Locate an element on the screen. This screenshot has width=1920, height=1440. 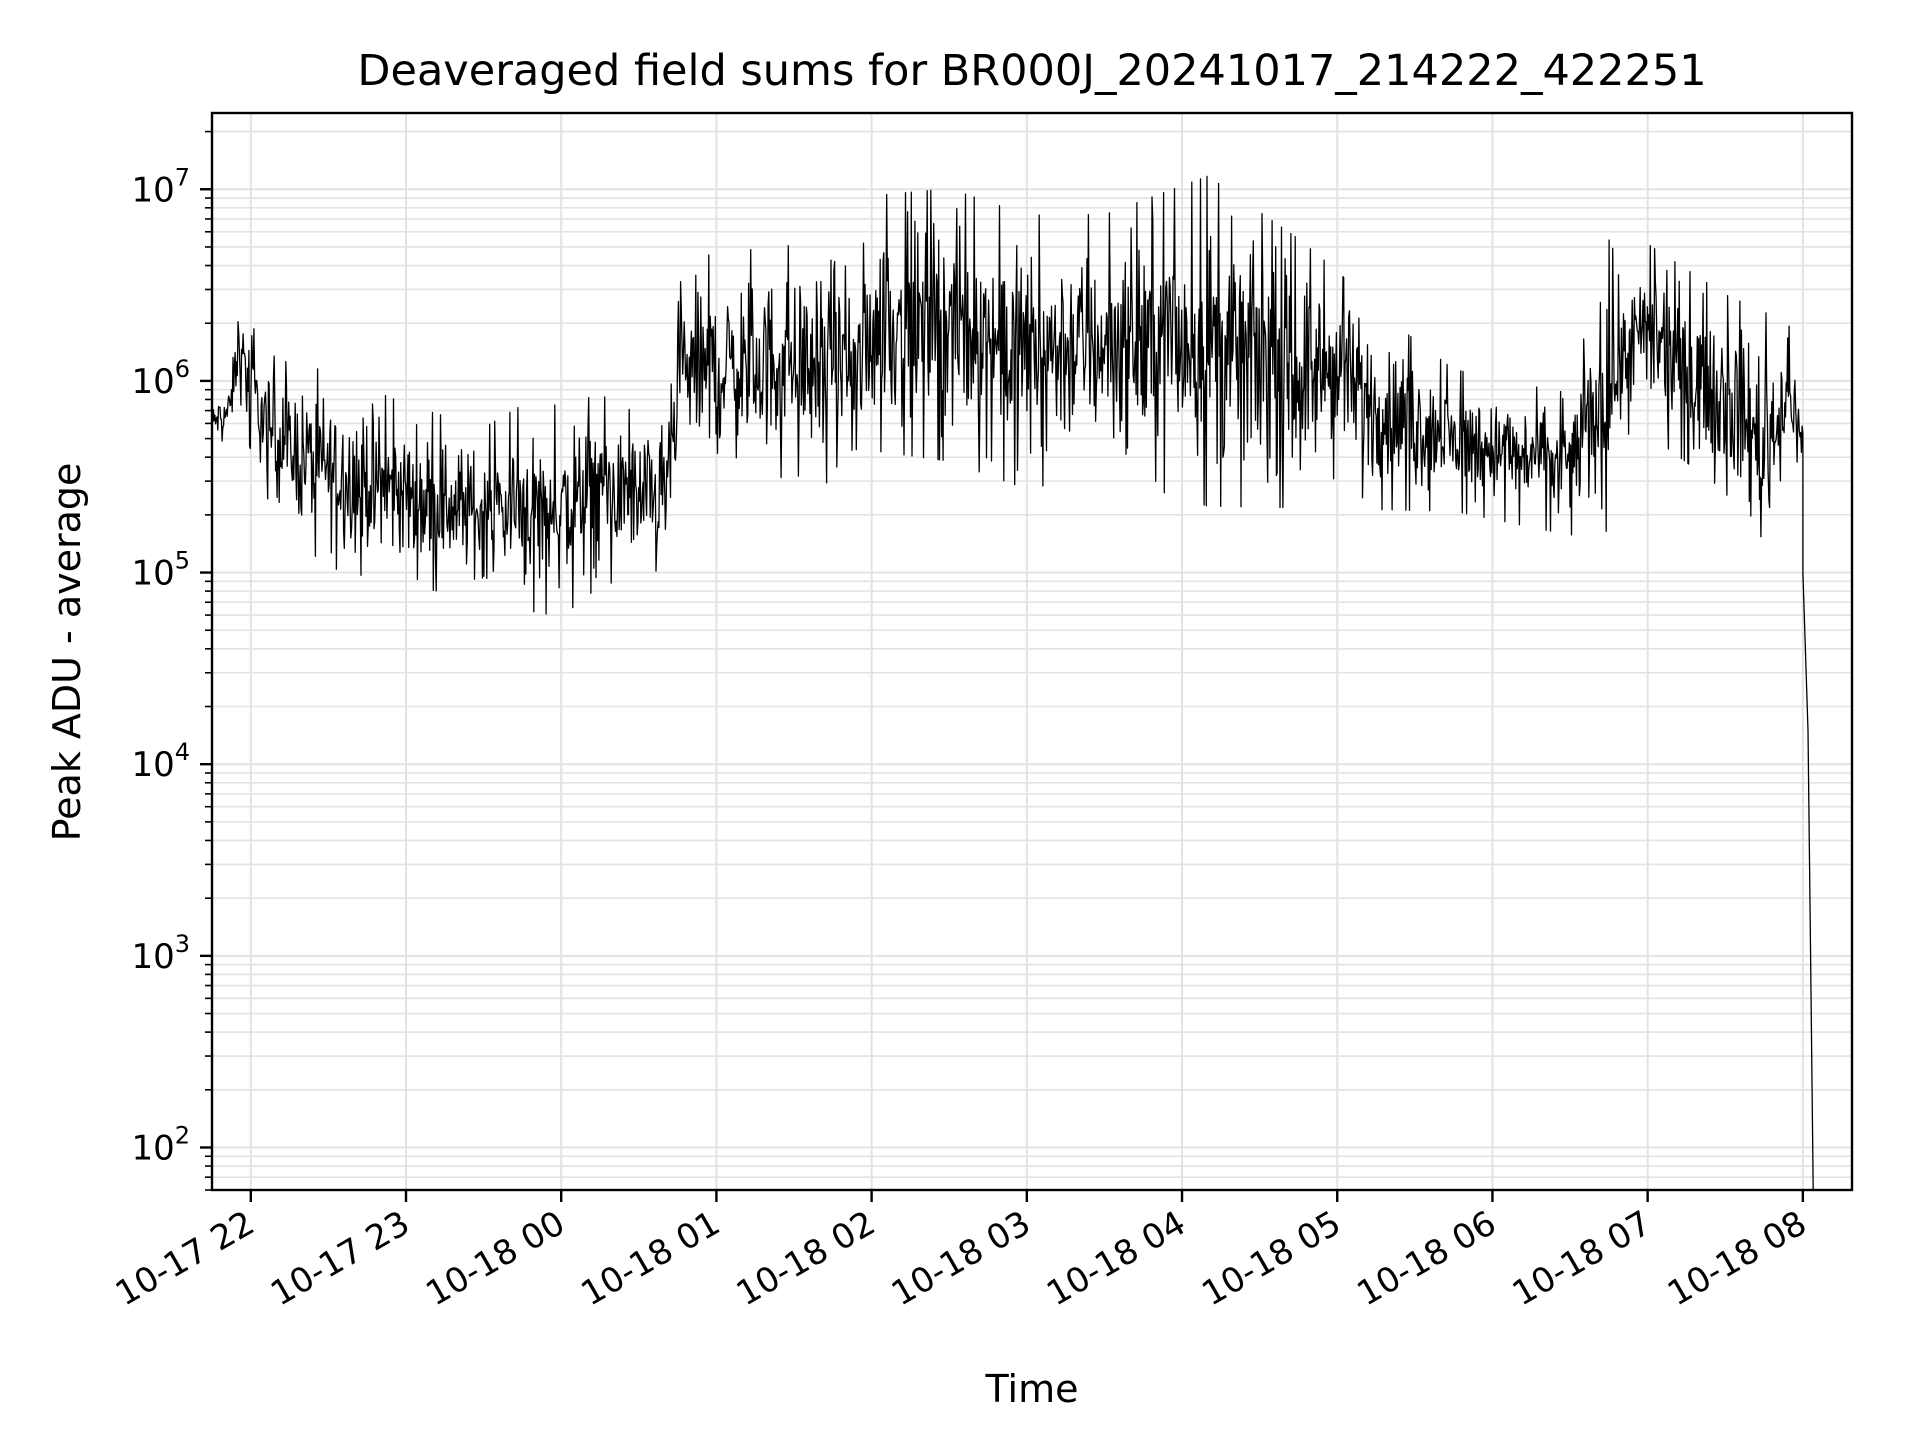
y-tick-label: 10⁷ is located at coordinates (160, 186).